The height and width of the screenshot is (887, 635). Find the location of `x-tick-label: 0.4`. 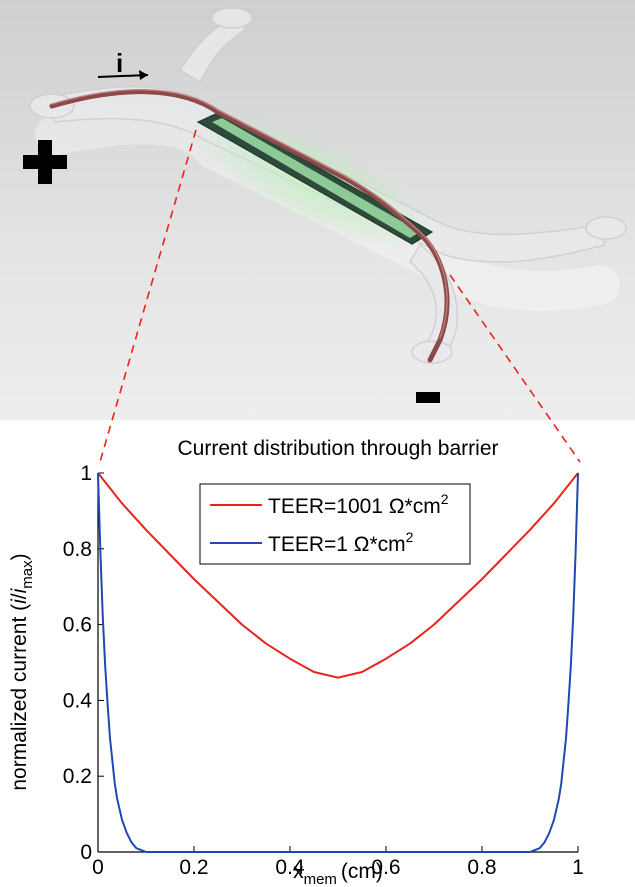

x-tick-label: 0.4 is located at coordinates (290, 867).